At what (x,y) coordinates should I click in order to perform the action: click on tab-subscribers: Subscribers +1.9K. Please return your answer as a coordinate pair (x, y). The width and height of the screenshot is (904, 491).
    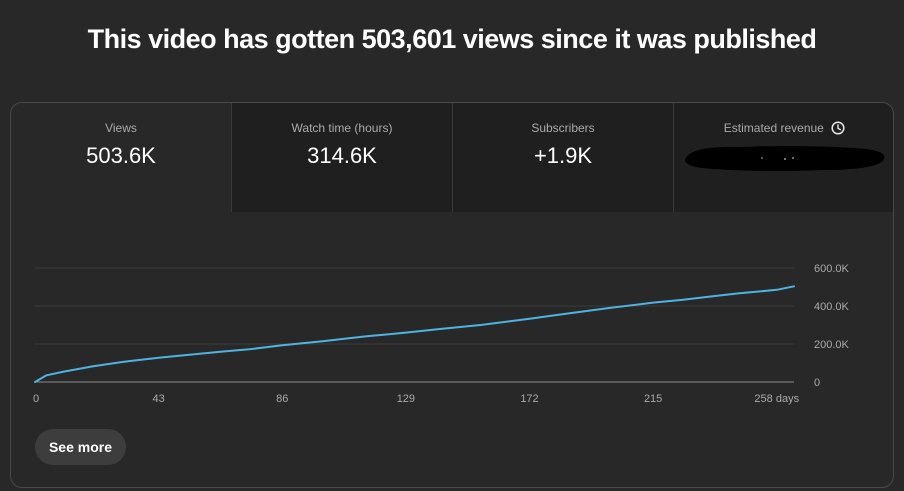
    Looking at the image, I should click on (563, 157).